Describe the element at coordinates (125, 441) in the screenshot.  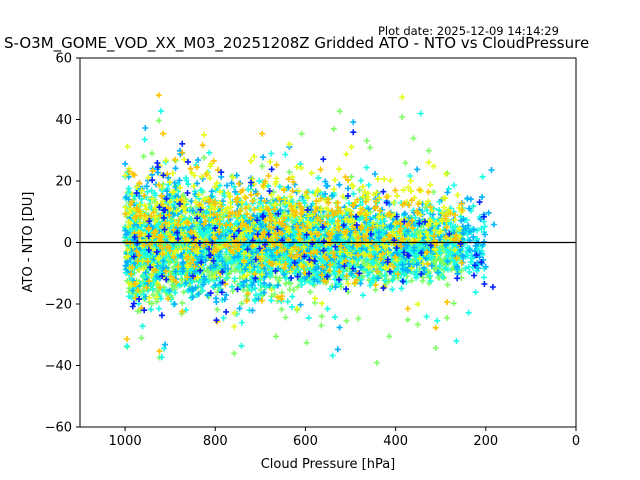
I see `x-tick-label: 1000` at that location.